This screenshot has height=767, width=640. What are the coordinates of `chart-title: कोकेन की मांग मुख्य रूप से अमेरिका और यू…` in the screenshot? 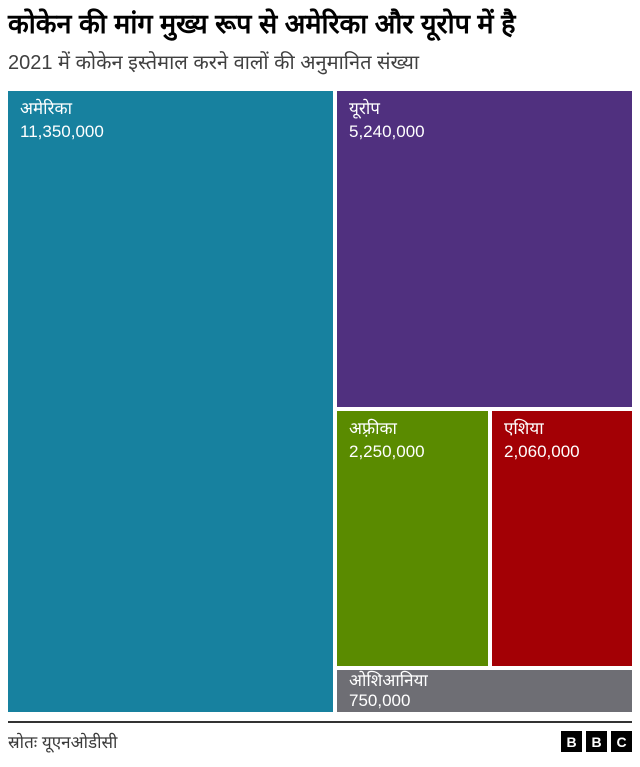 It's located at (262, 24).